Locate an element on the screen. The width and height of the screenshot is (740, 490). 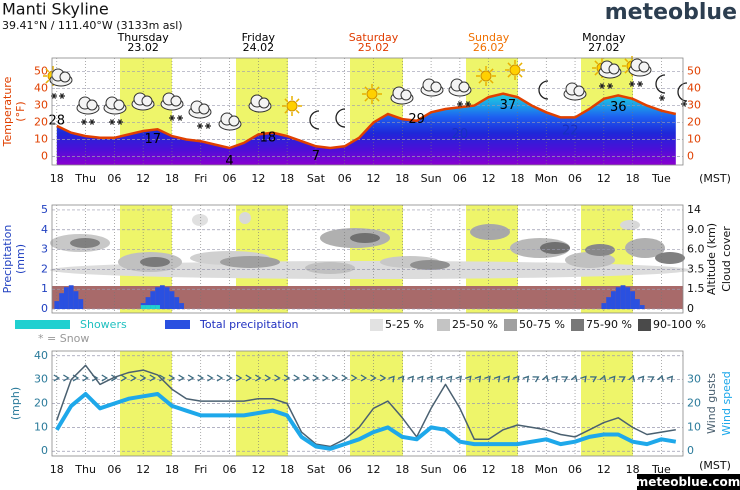
x-tick-label: Mon is located at coordinates (546, 178).